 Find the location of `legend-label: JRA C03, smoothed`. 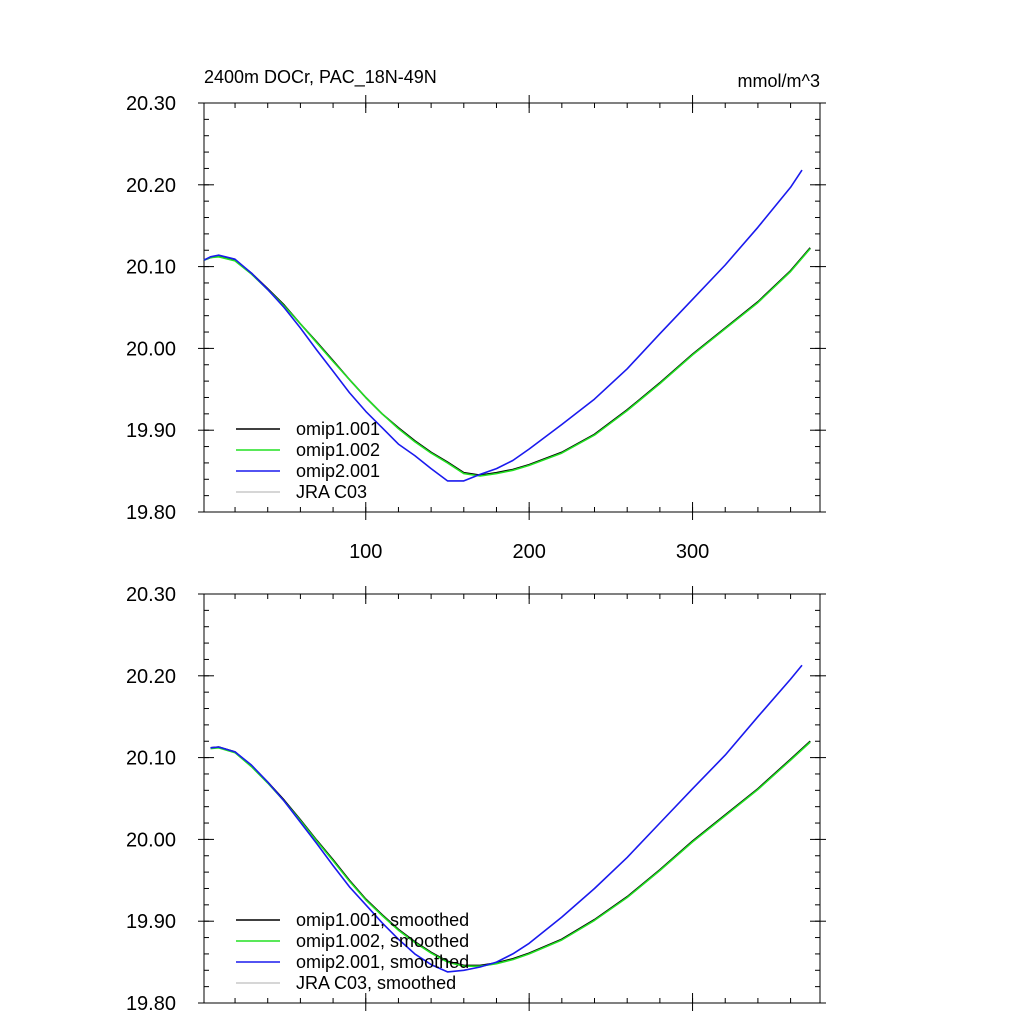

legend-label: JRA C03, smoothed is located at coordinates (376, 983).